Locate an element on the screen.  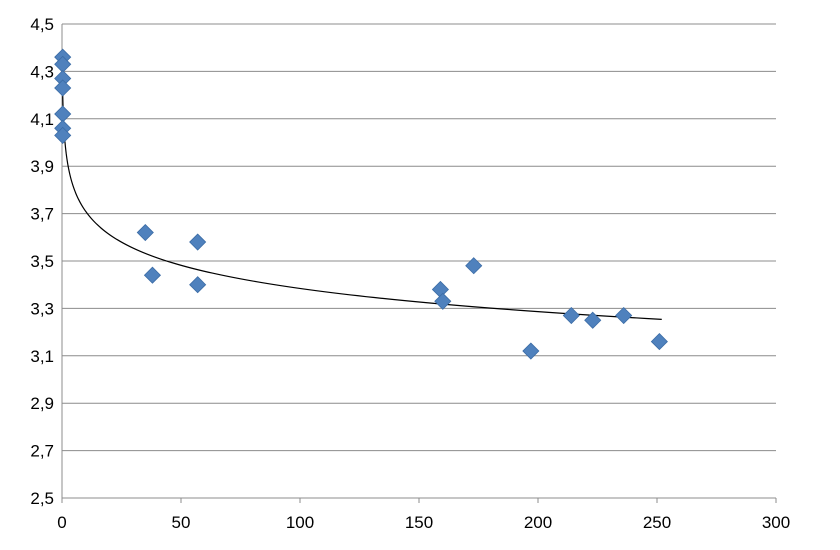
y-tick-label: 2,9 is located at coordinates (42, 403).